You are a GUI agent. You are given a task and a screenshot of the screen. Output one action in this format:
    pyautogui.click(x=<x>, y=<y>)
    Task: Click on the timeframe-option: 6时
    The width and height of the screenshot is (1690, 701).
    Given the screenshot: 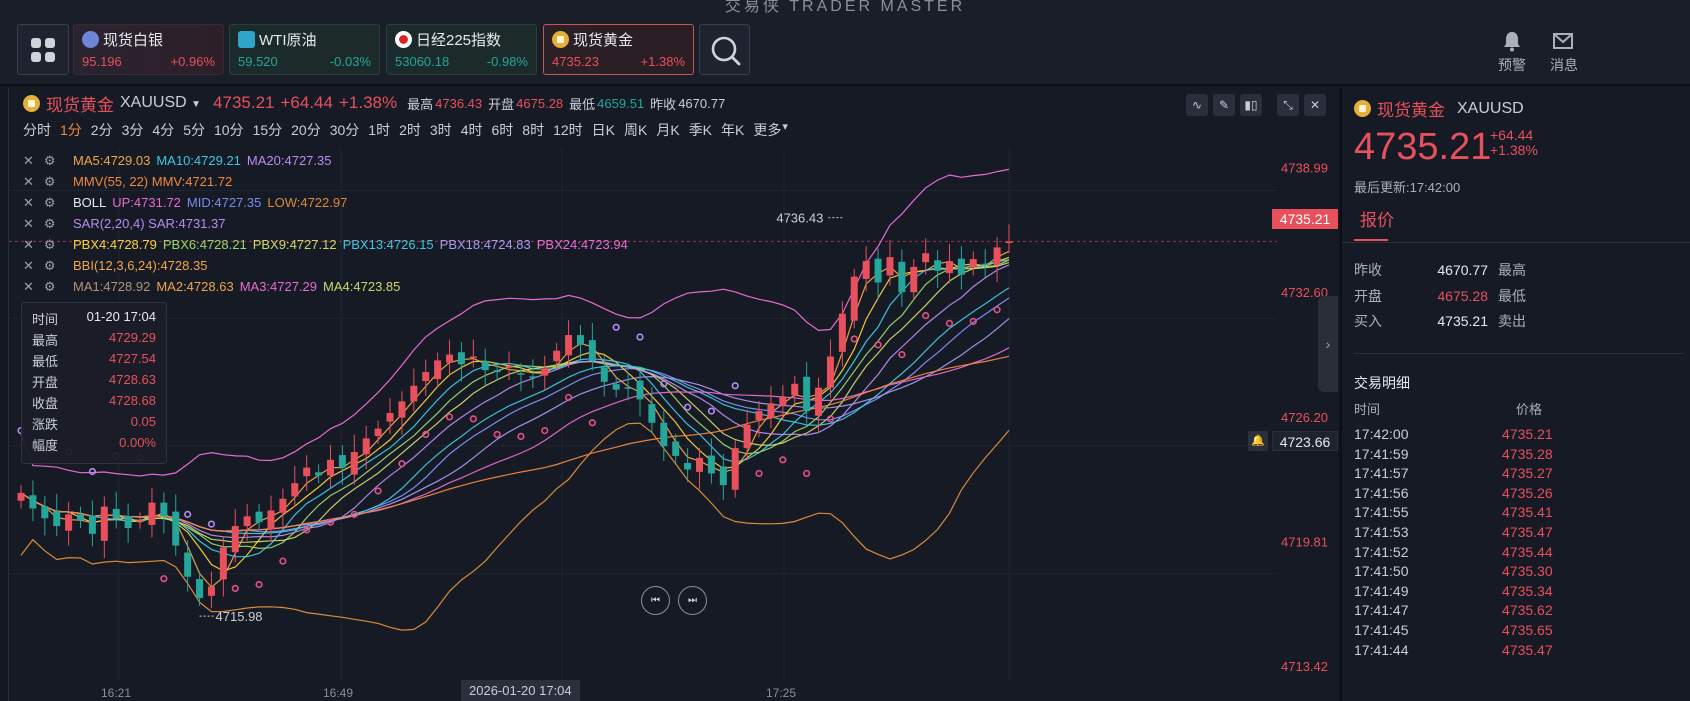 What is the action you would take?
    pyautogui.click(x=502, y=130)
    